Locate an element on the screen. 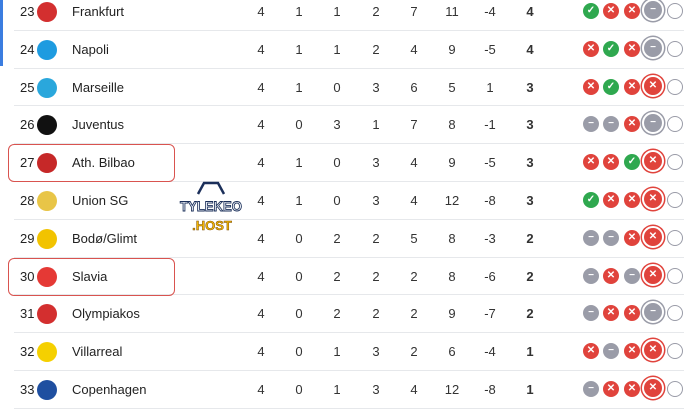 The image size is (700, 409). team-name: Union SG is located at coordinates (100, 200).